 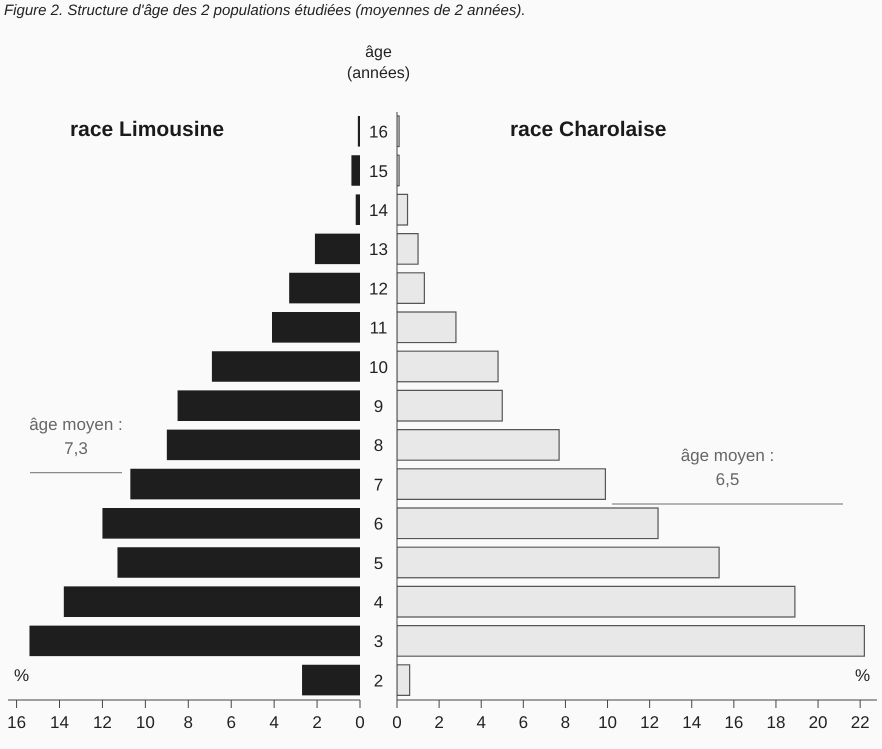 What do you see at coordinates (378, 367) in the screenshot?
I see `y-tick-label: 10` at bounding box center [378, 367].